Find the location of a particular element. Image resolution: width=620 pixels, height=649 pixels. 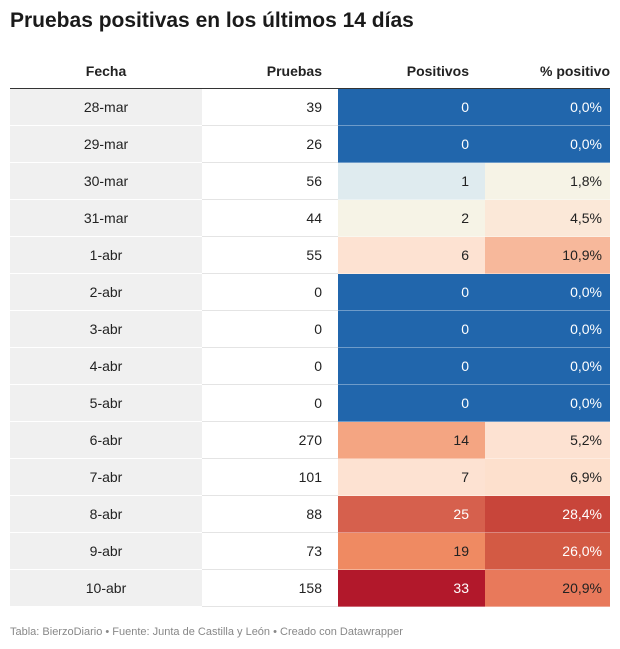

chart-title: Pruebas positivas en los últimos 14 días is located at coordinates (212, 20).